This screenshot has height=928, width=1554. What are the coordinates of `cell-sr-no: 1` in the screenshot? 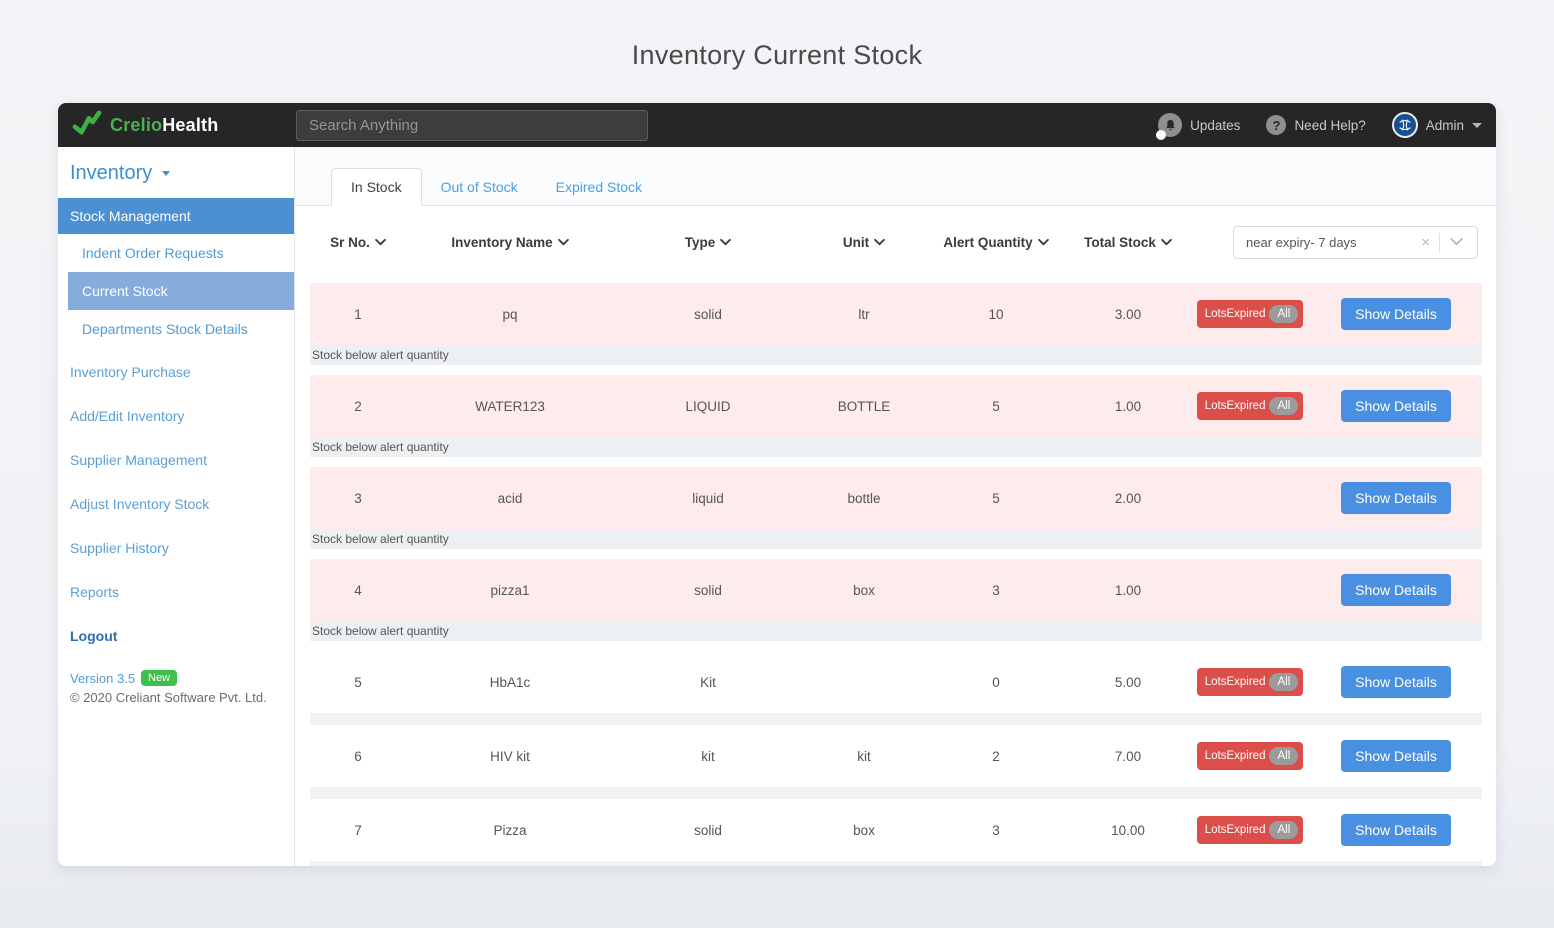 It's located at (358, 314).